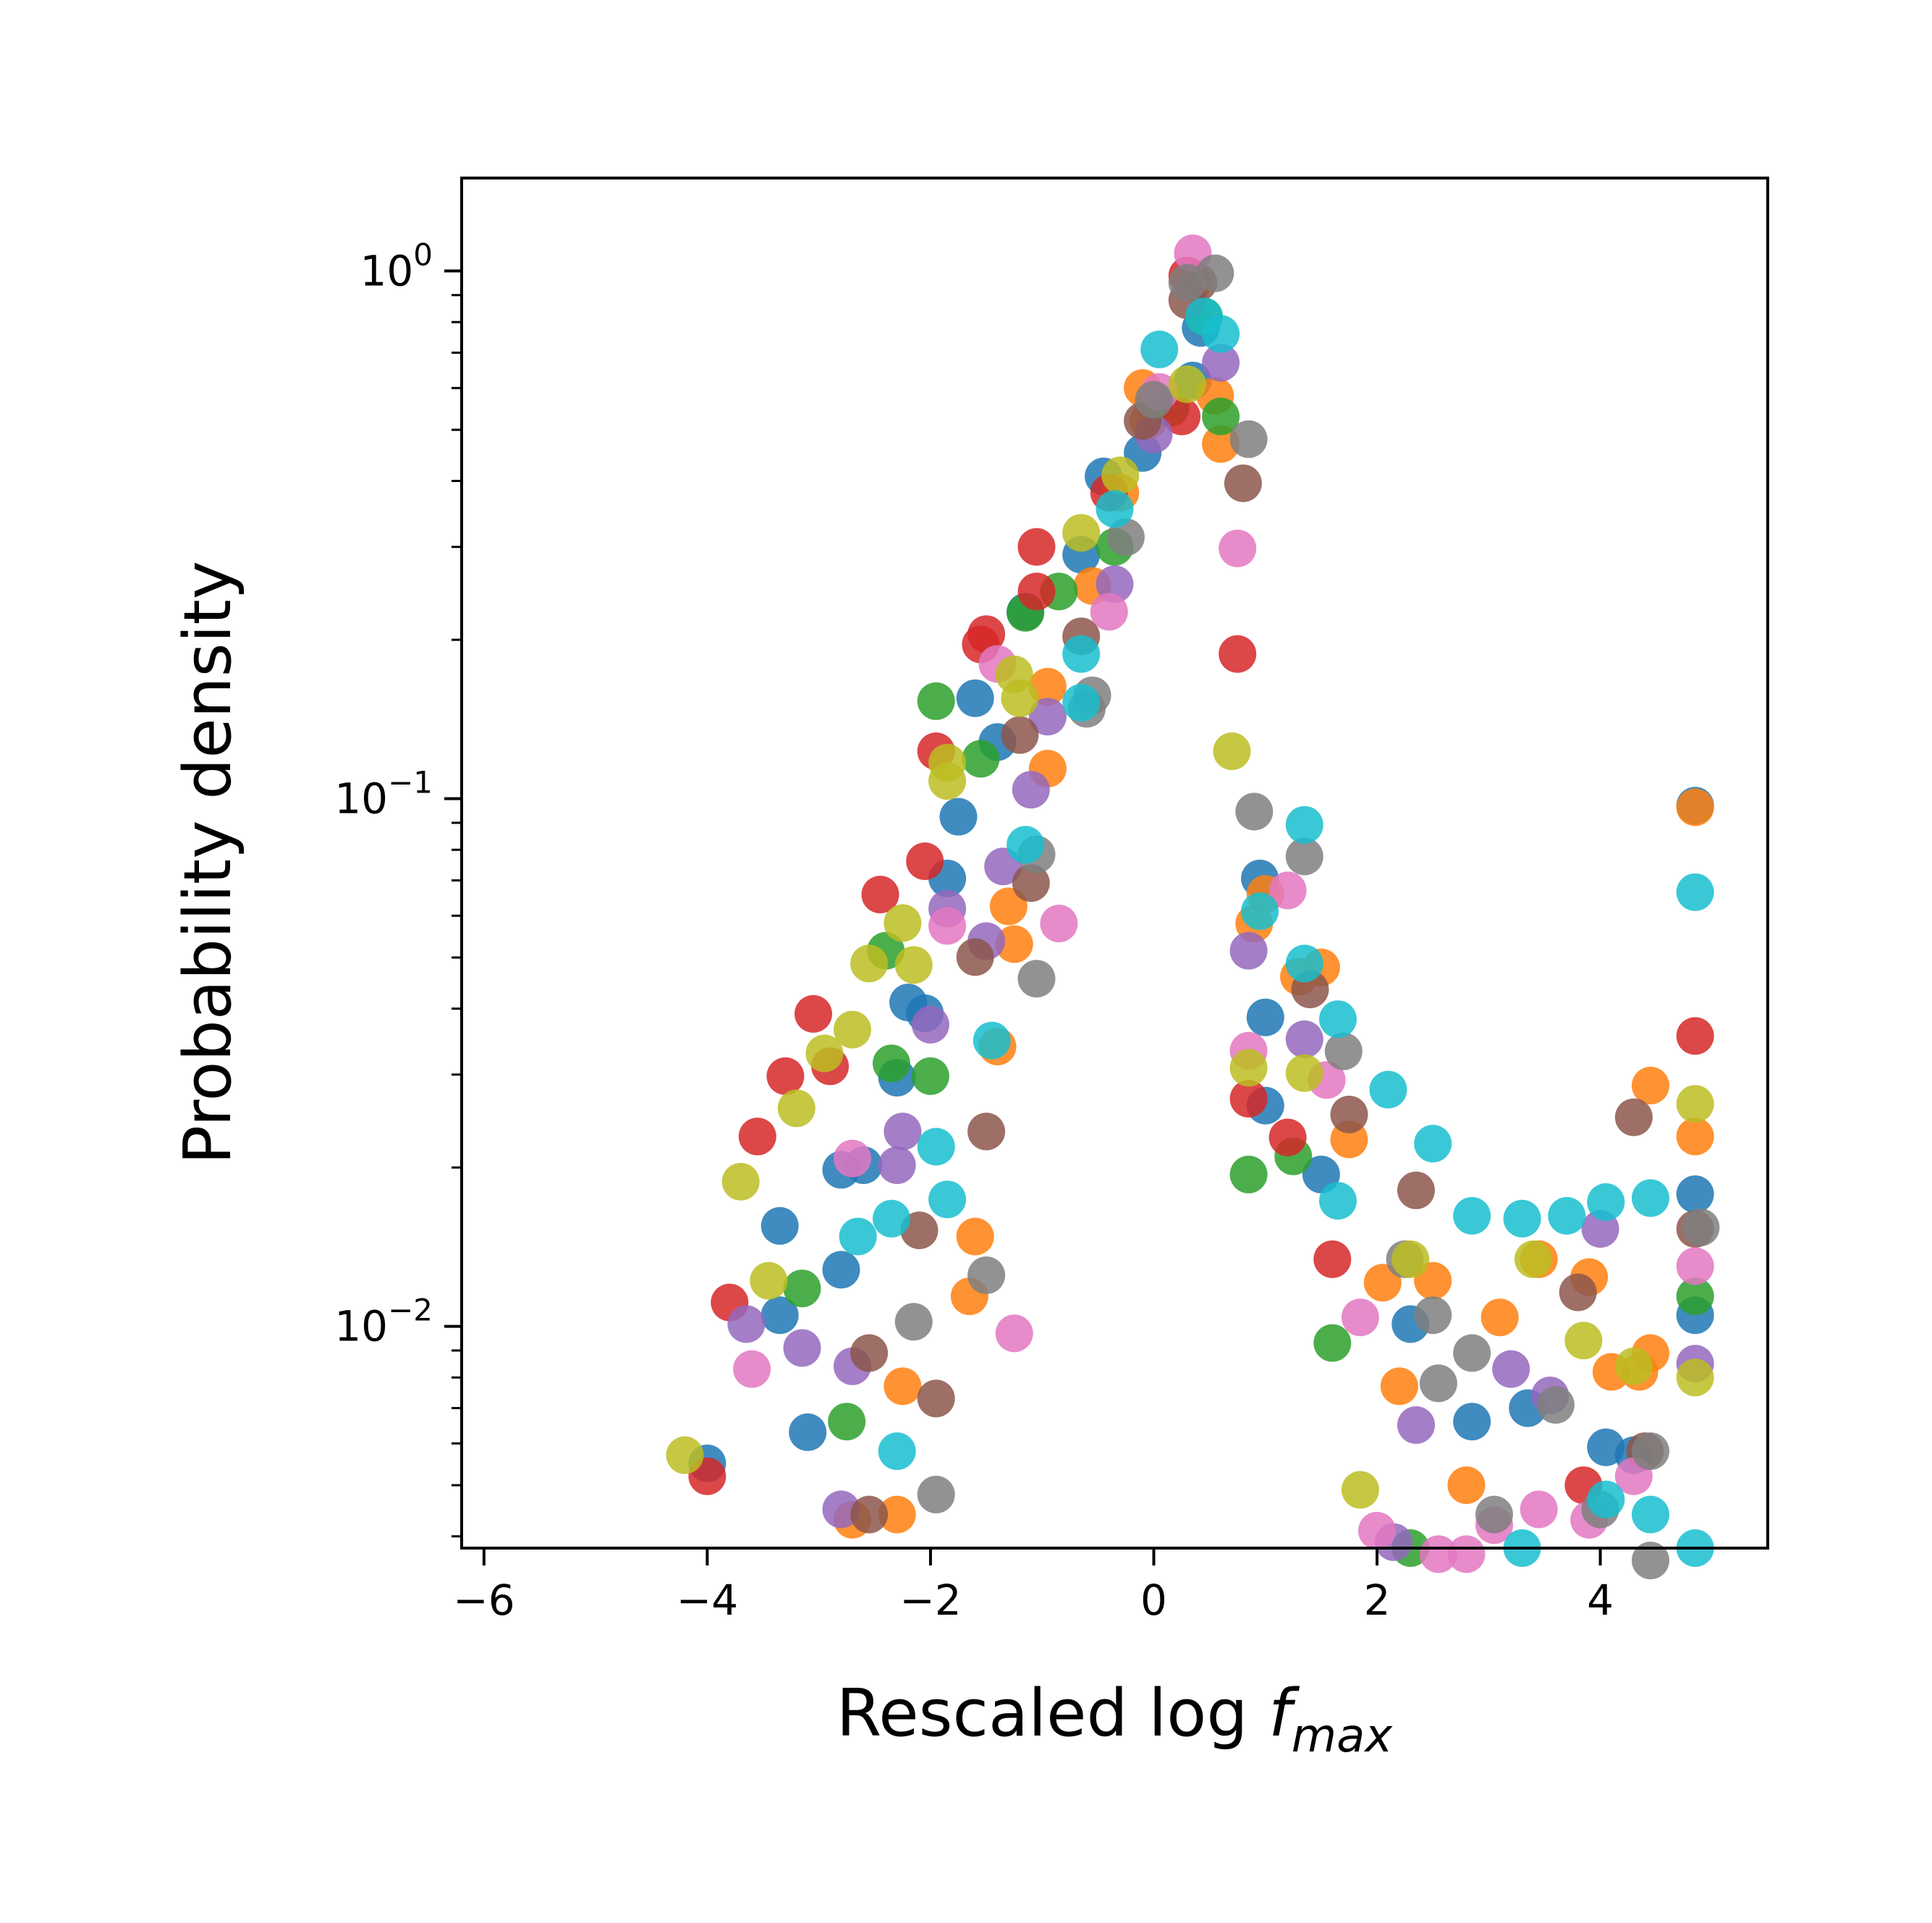 The height and width of the screenshot is (1923, 1932). I want to click on y-tick-exponent: −1, so click(411, 782).